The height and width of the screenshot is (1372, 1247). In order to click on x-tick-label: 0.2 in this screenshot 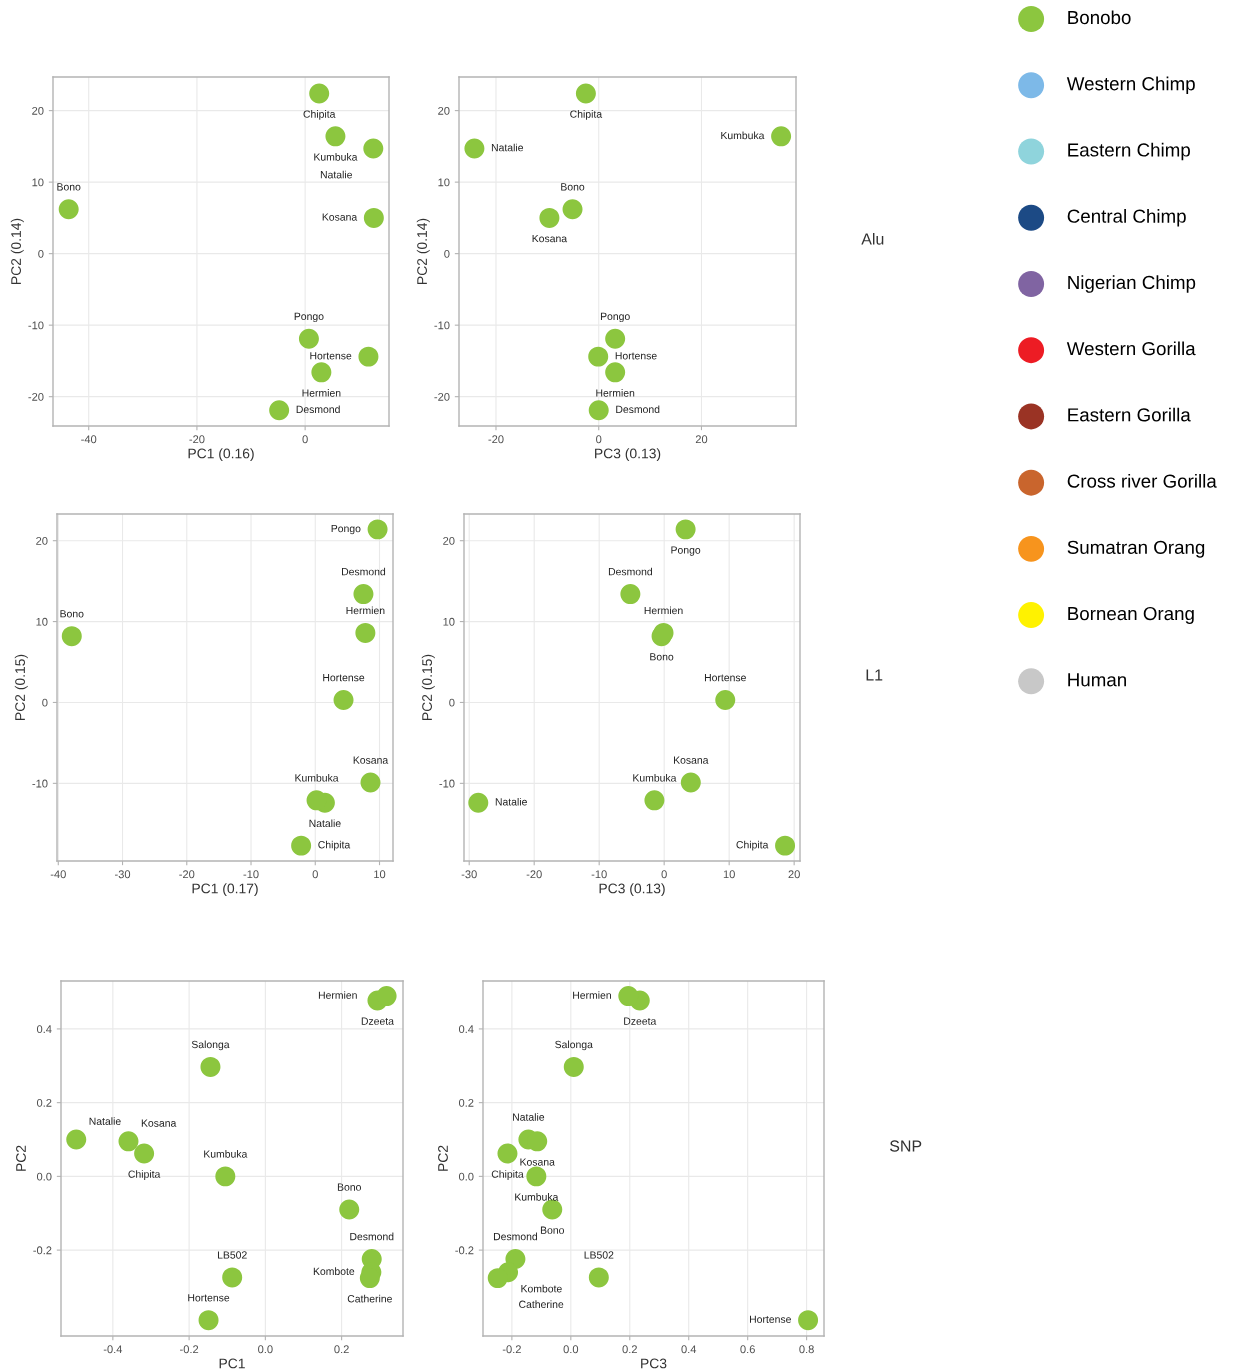, I will do `click(629, 1349)`.